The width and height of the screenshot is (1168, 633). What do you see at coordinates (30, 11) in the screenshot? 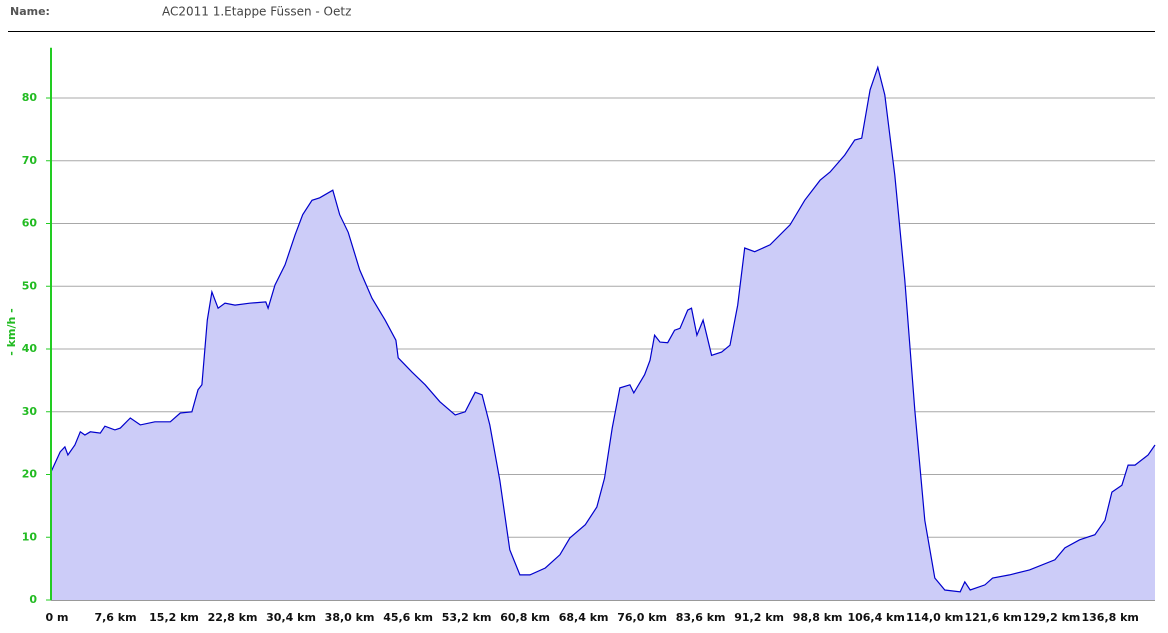
I see `header-label: Name:` at bounding box center [30, 11].